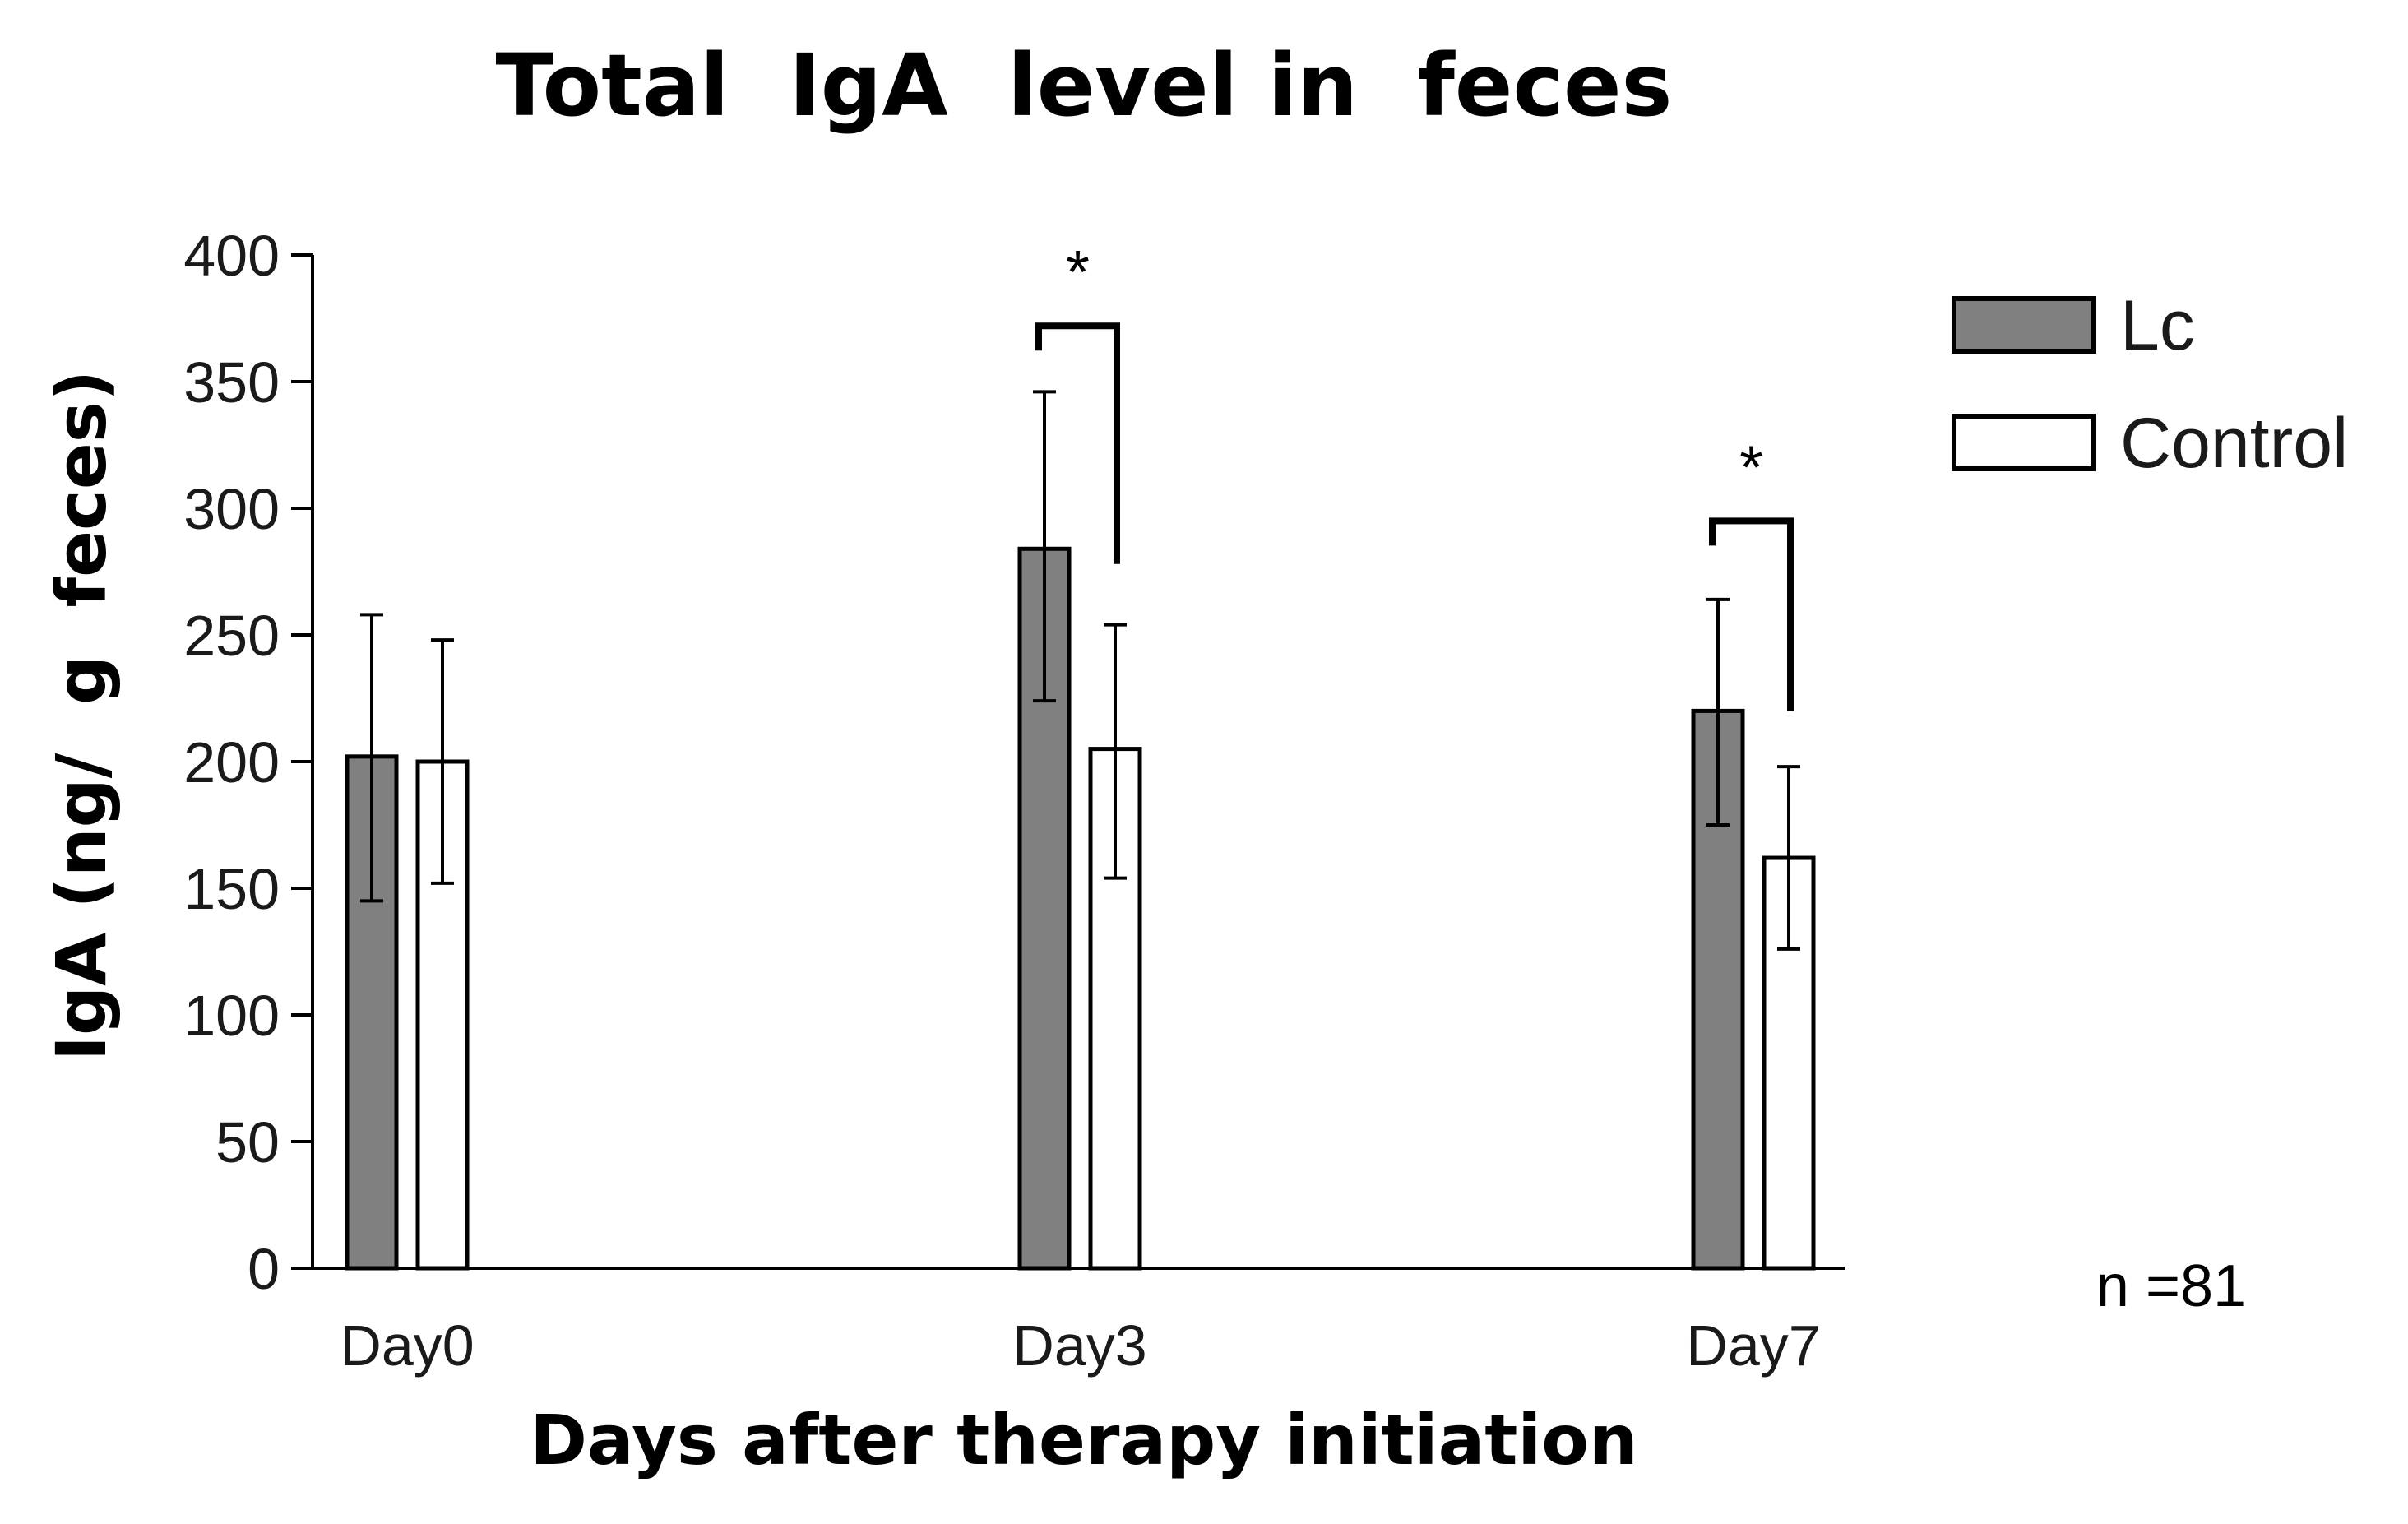 Image resolution: width=2408 pixels, height=1524 pixels. I want to click on significance-layer: **, so click(1414, 474).